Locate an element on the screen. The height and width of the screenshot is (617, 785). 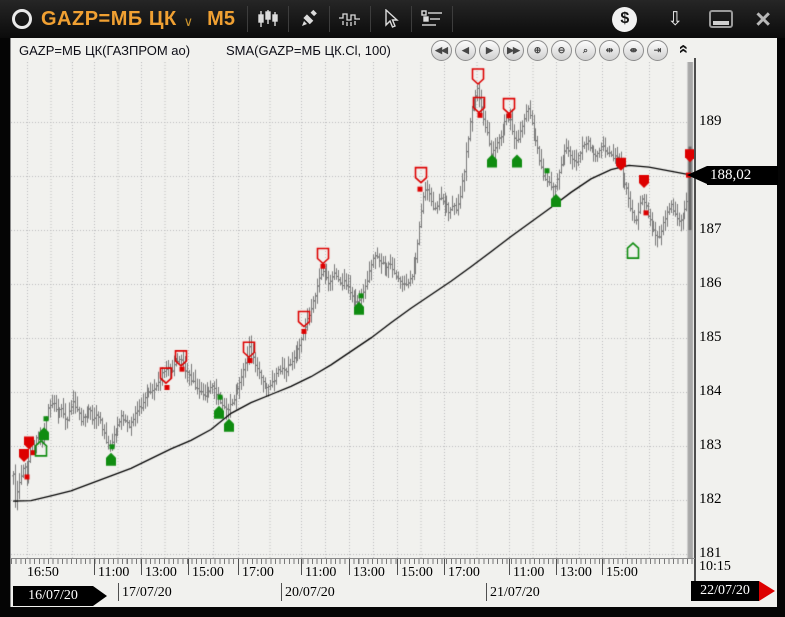
window-controls: $ ⇩ × is located at coordinates (698, 18).